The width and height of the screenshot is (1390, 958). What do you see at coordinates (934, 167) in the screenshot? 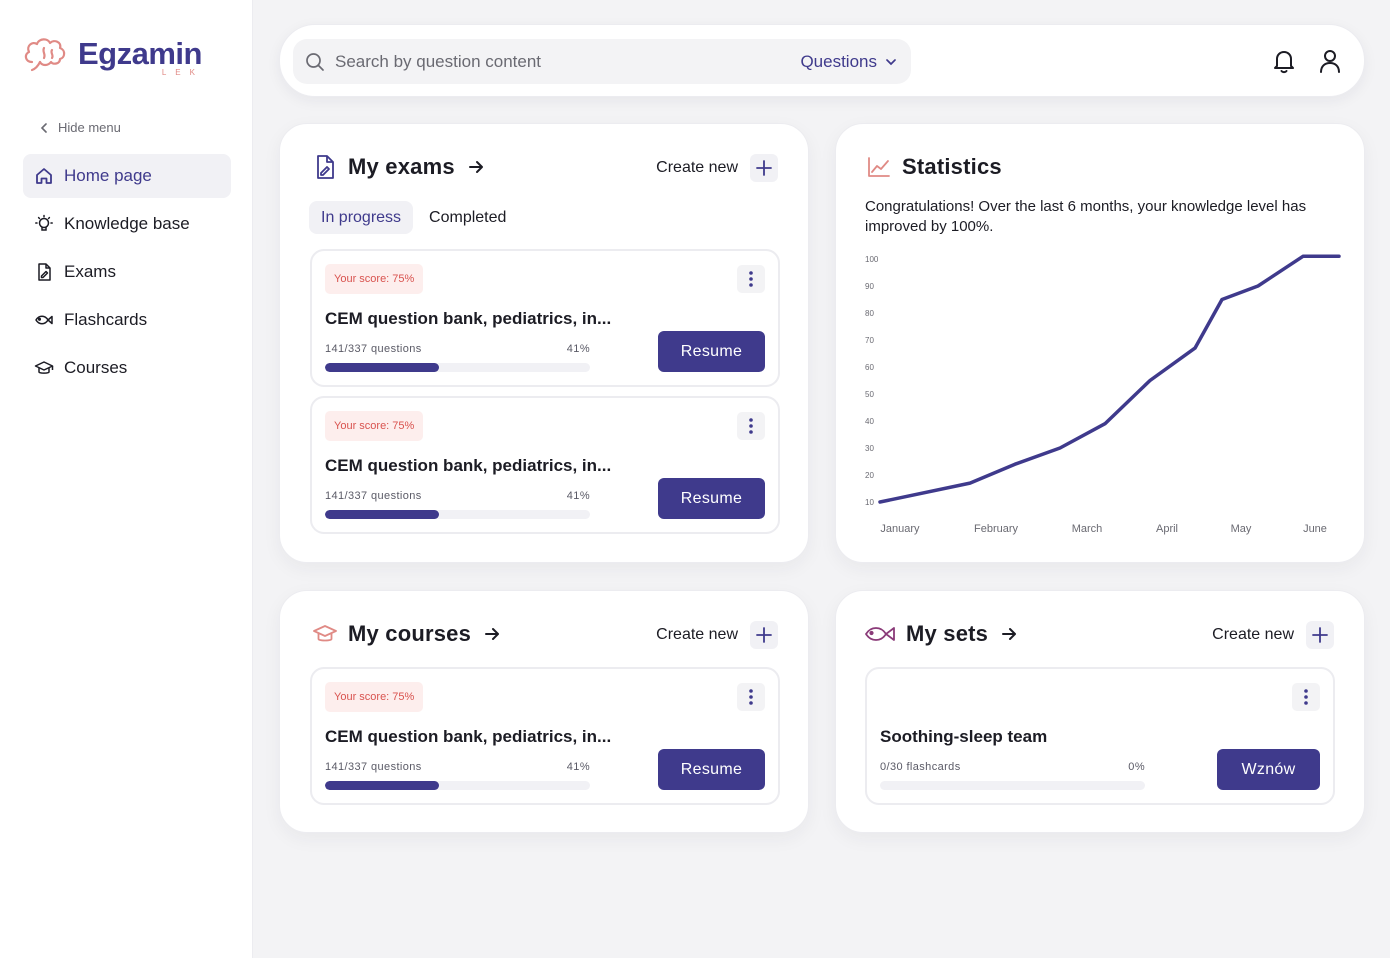
I see `statistics-header: Statistics` at bounding box center [934, 167].